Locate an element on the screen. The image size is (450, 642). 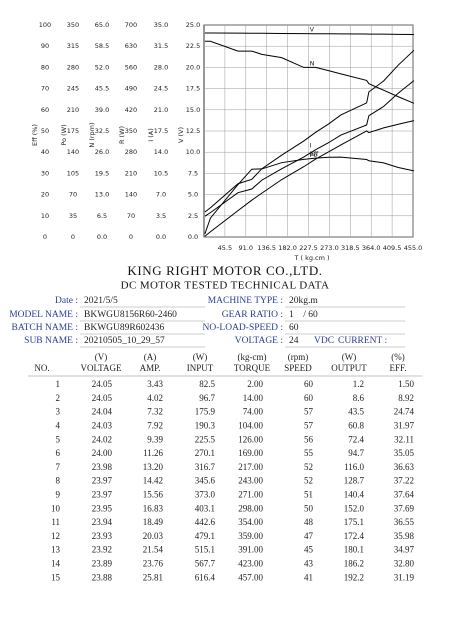
table-cell: 43.5 is located at coordinates (356, 412).